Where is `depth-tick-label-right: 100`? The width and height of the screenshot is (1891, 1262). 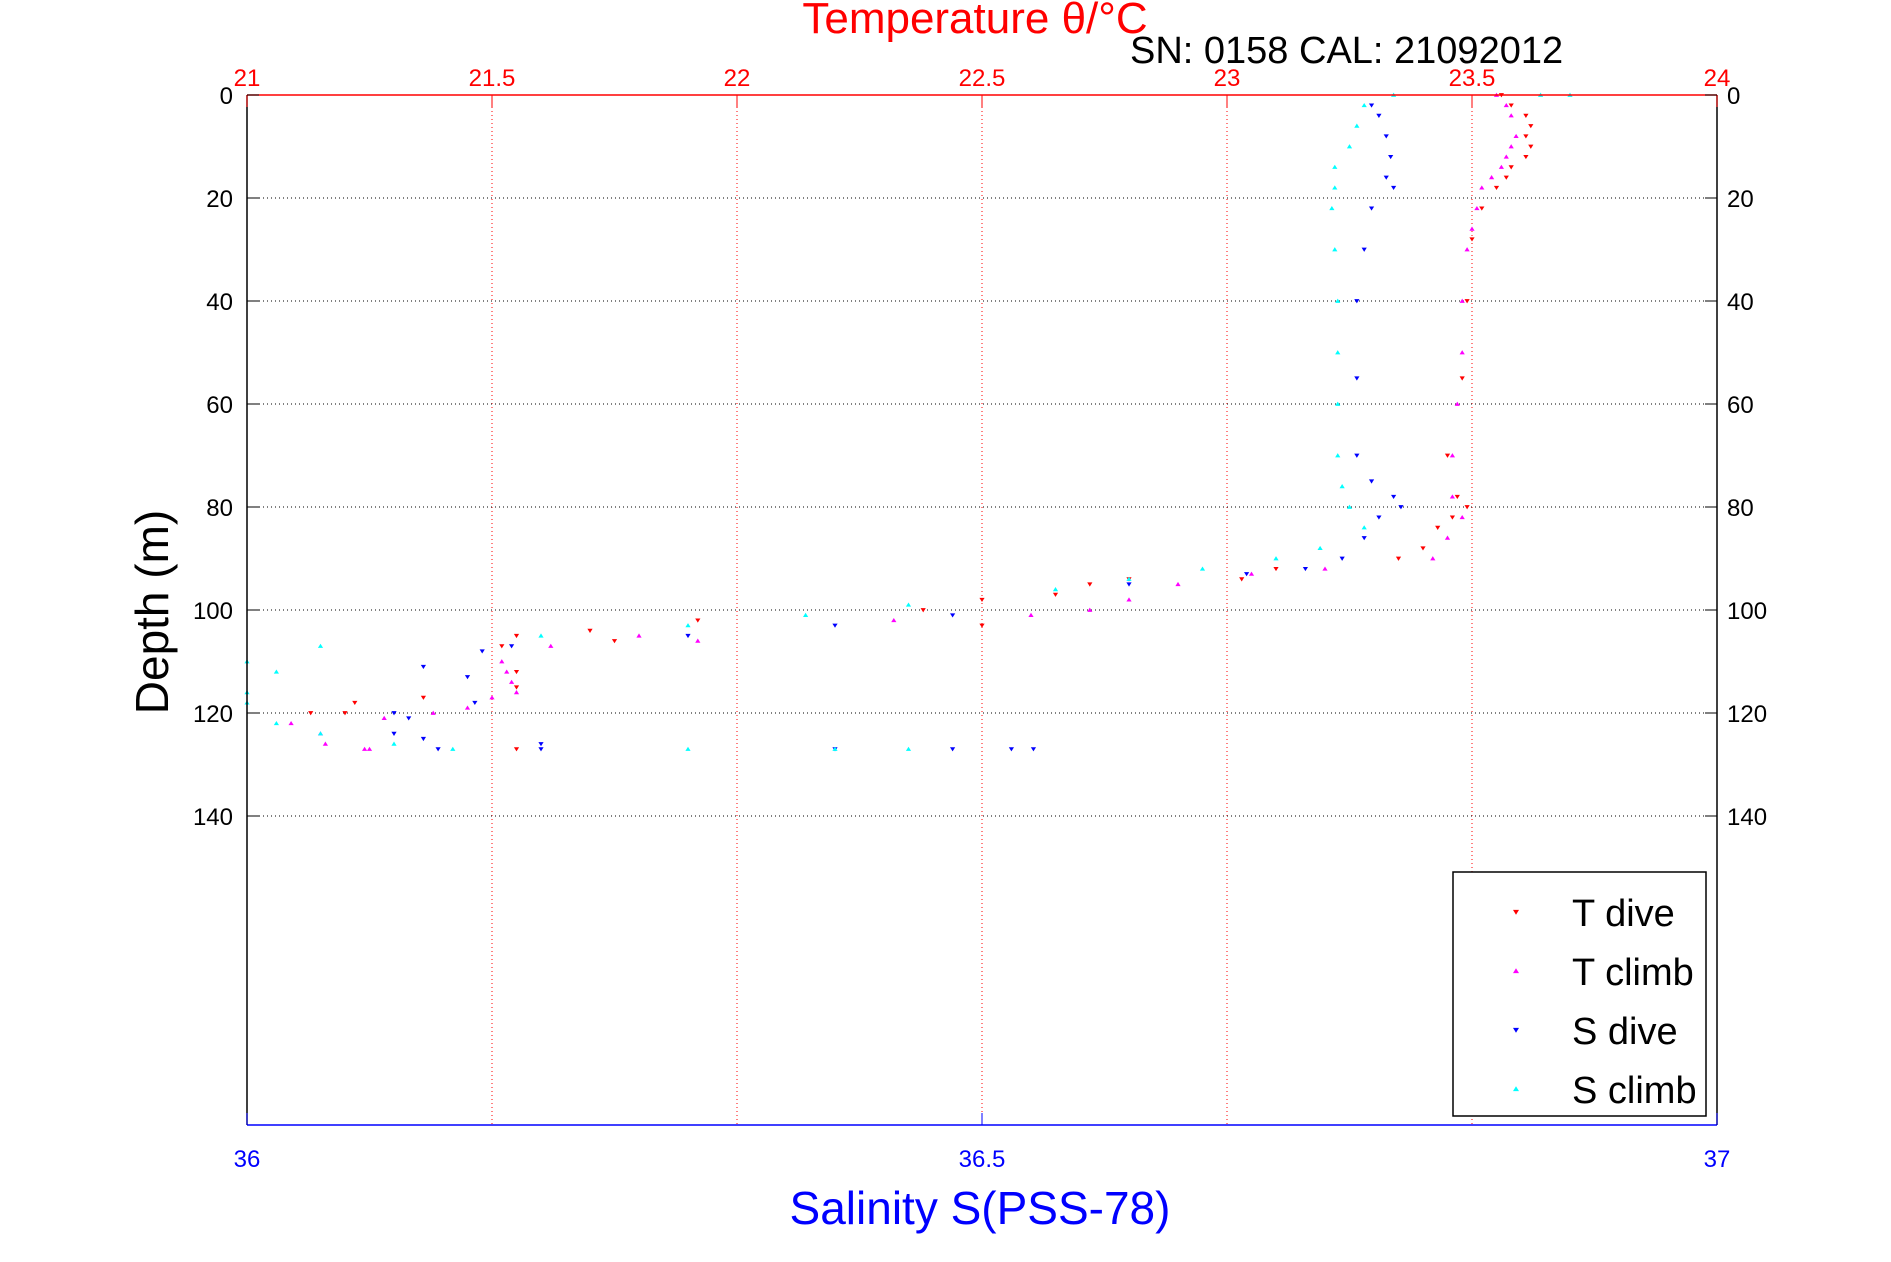
depth-tick-label-right: 100 is located at coordinates (1747, 611).